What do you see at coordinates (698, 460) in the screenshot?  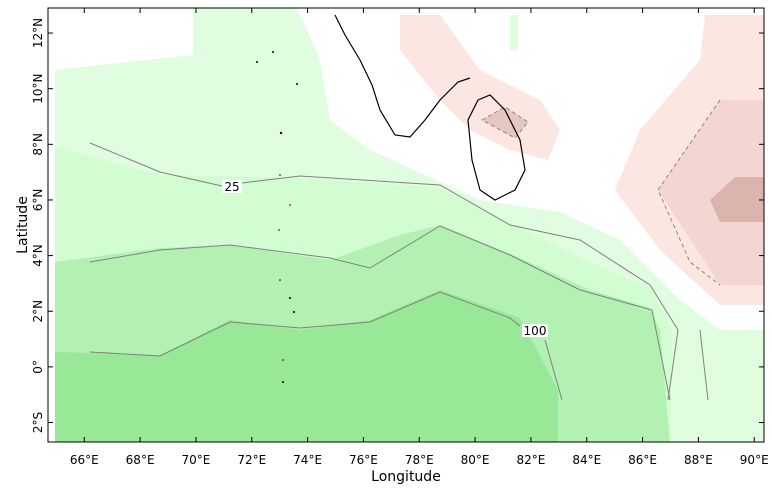 I see `x-tick-label: 88°E` at bounding box center [698, 460].